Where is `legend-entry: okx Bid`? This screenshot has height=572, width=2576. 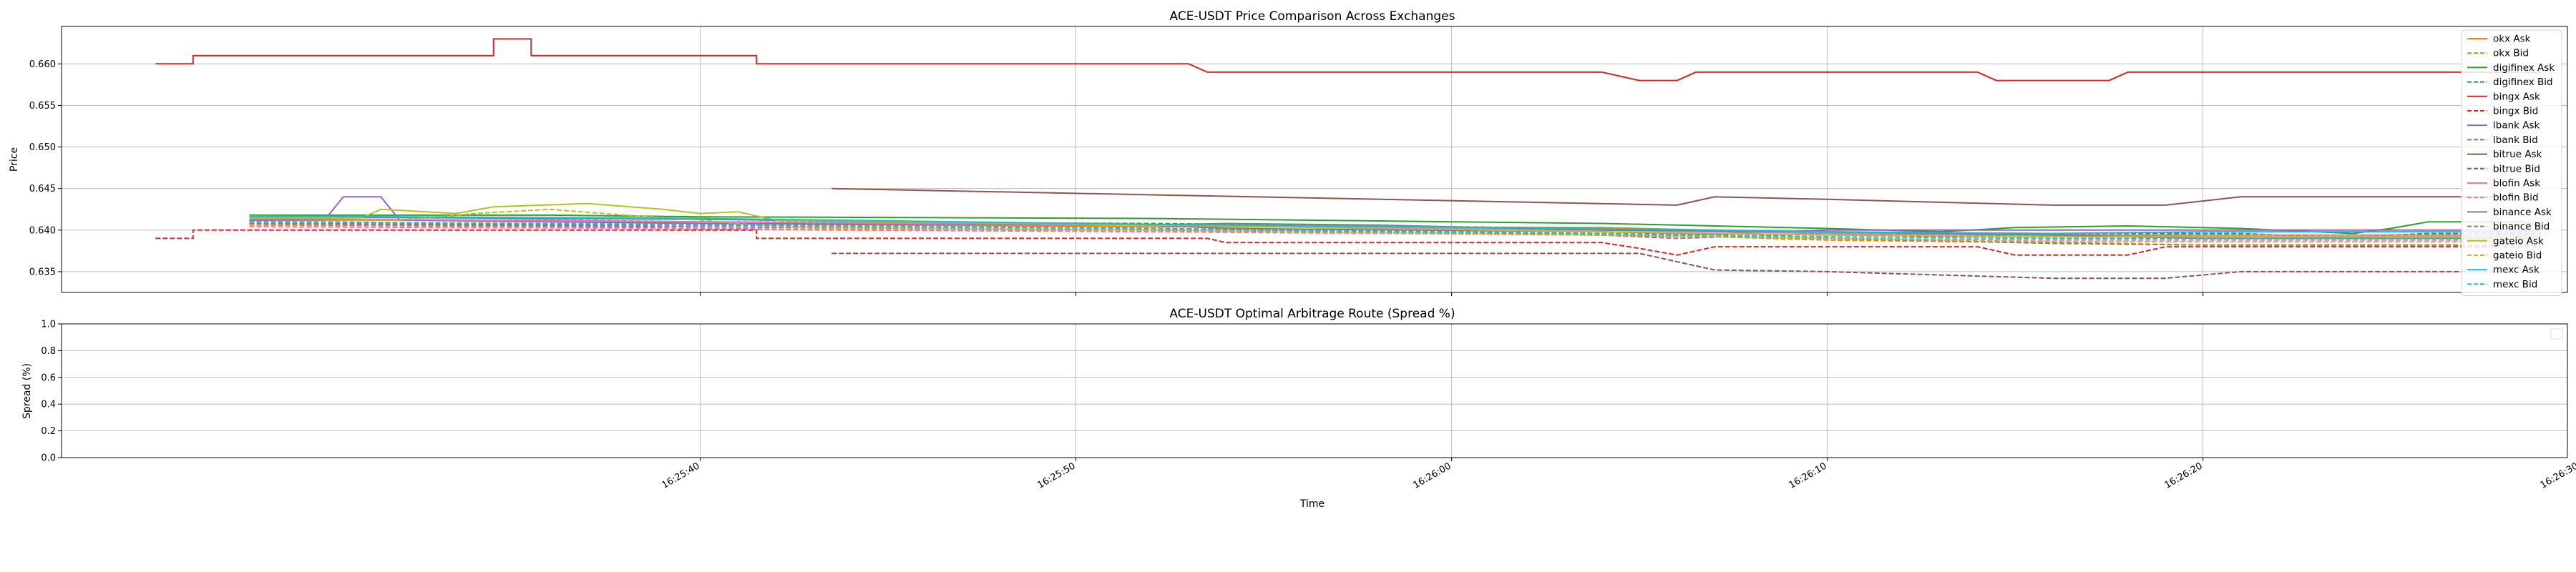
legend-entry: okx Bid is located at coordinates (2511, 53).